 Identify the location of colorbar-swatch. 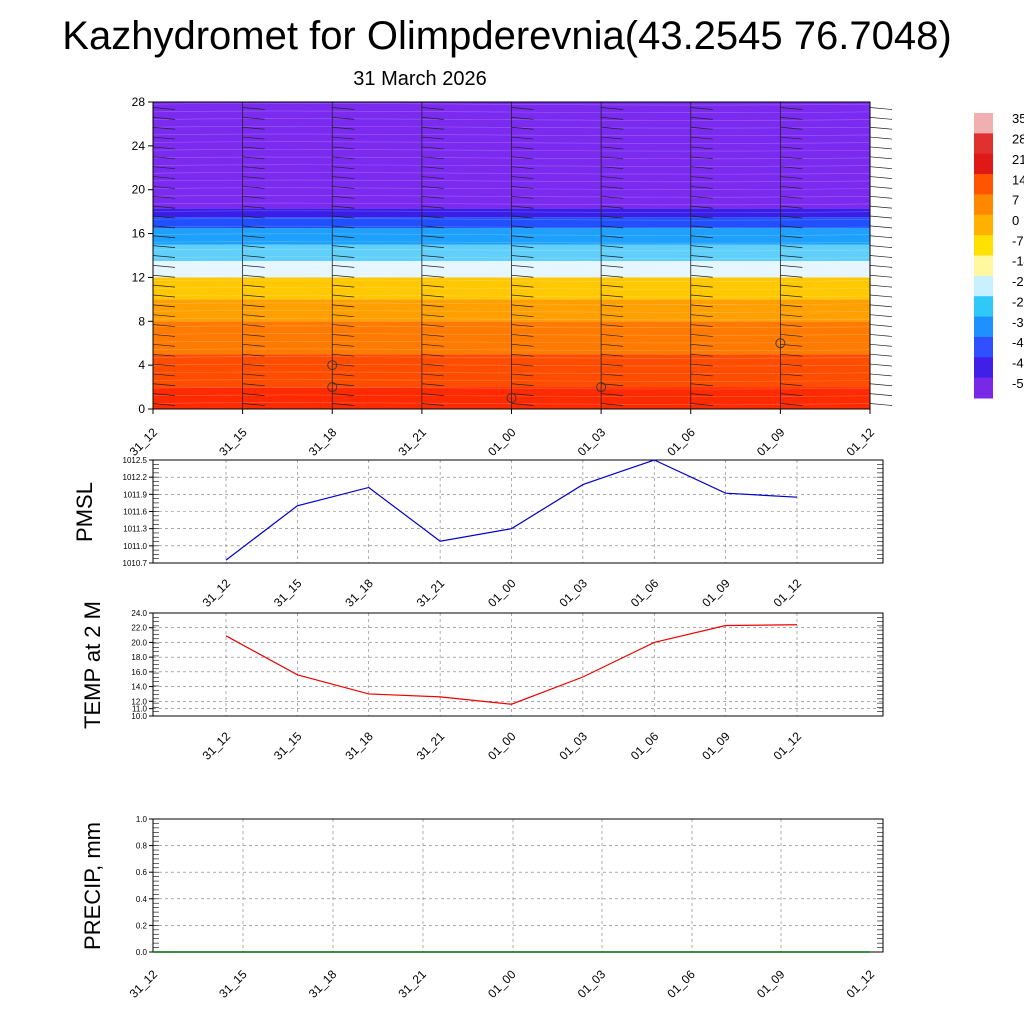
(983, 368).